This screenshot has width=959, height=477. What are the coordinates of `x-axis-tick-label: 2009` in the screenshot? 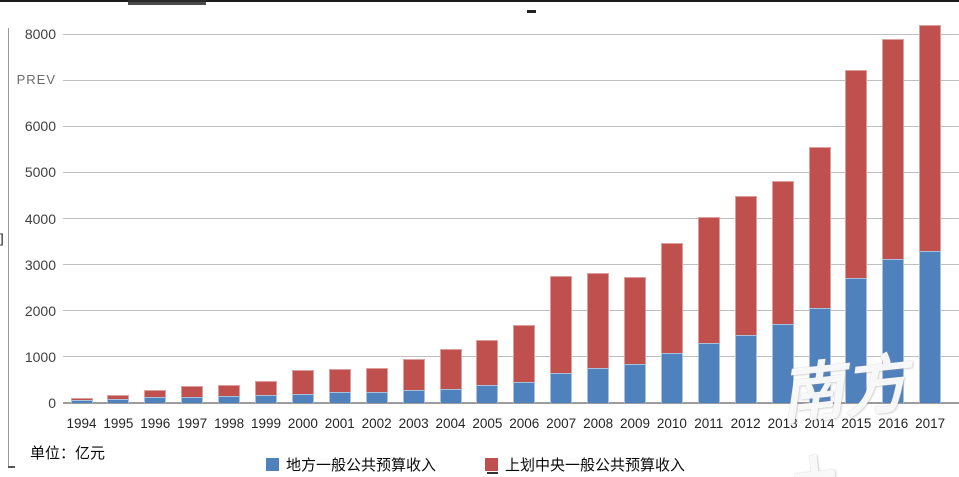 It's located at (635, 423).